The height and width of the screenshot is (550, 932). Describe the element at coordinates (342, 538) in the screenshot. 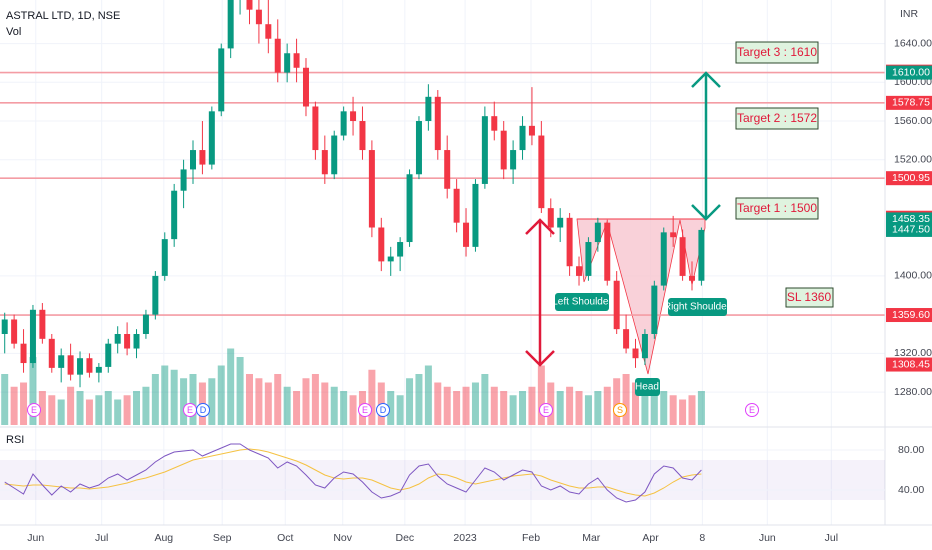

I see `x-tick-label: Nov` at that location.